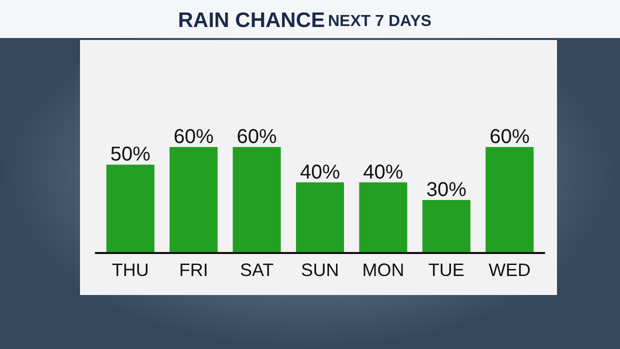  Describe the element at coordinates (383, 270) in the screenshot. I see `x-tick-label: MON` at that location.